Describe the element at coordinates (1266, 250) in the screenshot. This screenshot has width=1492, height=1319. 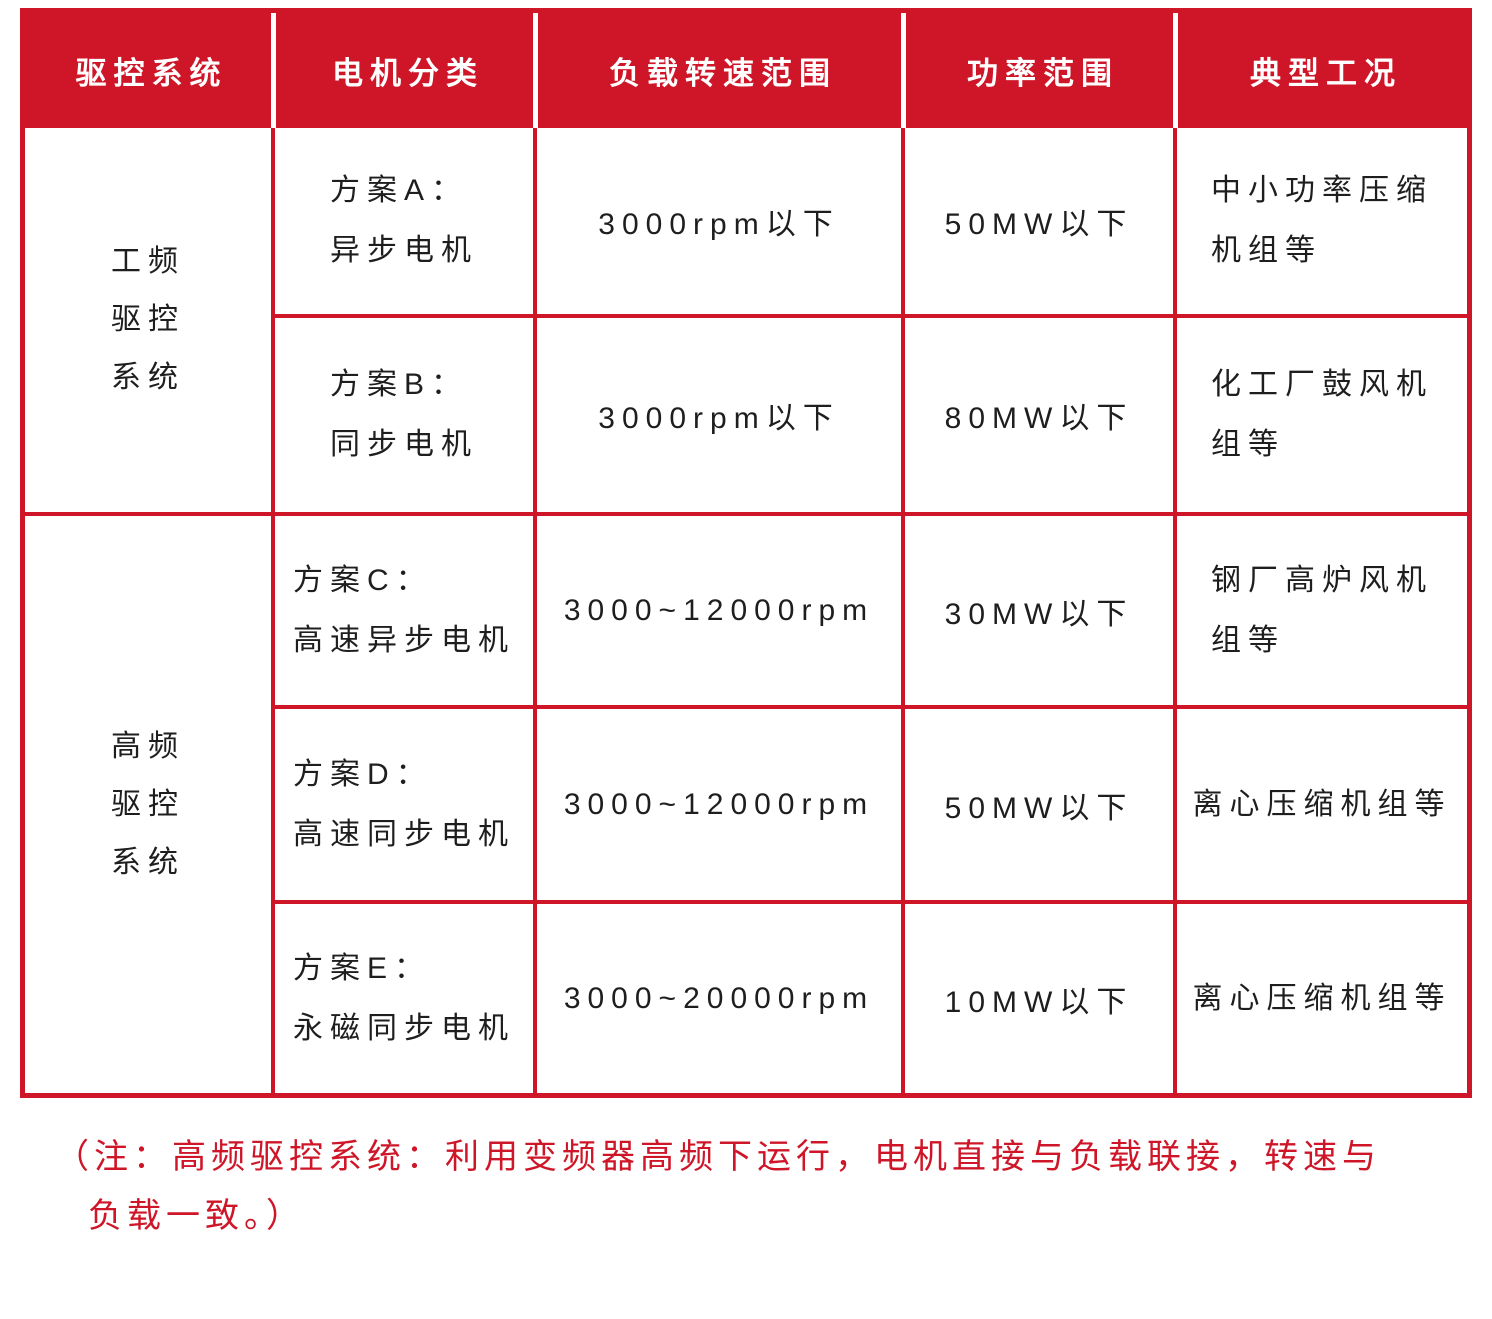
I see `application-line: 机组等` at that location.